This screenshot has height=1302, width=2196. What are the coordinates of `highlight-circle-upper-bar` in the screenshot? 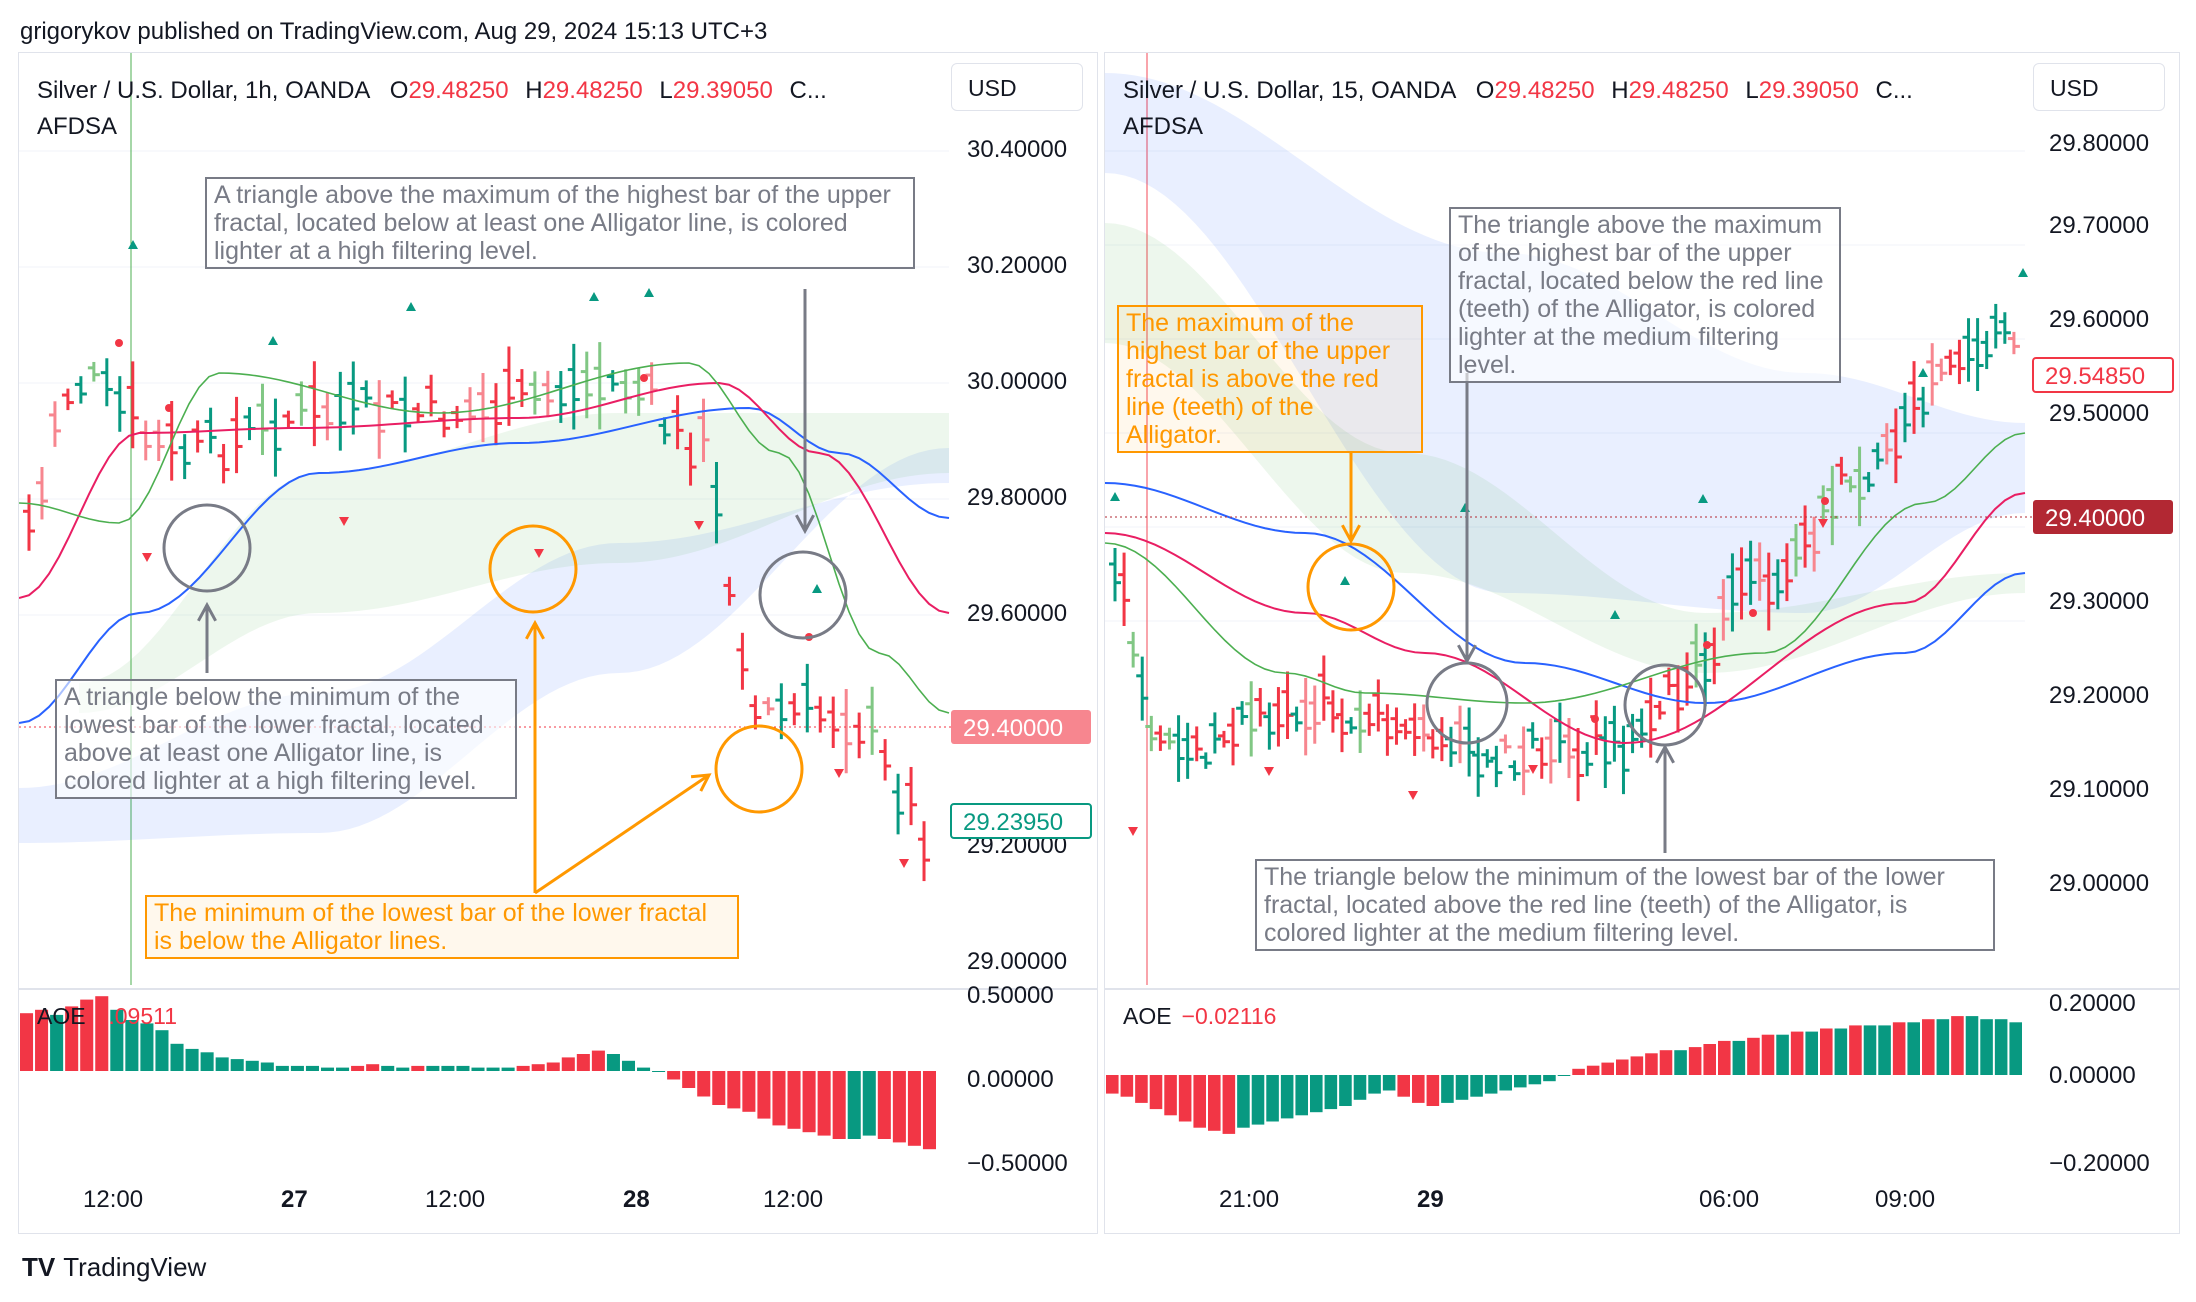 It's located at (1351, 587).